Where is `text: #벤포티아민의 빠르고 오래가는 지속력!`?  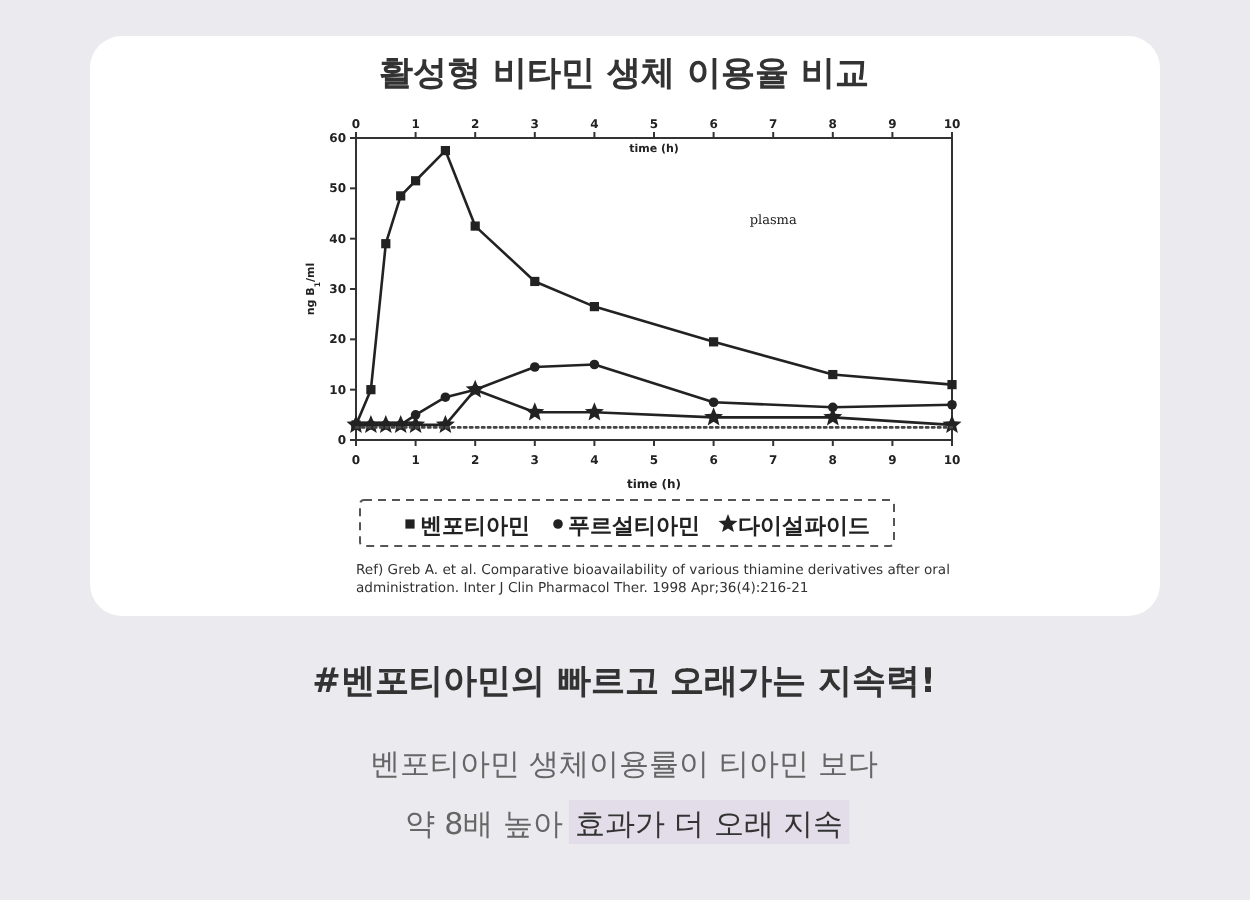 text: #벤포티아민의 빠르고 오래가는 지속력! is located at coordinates (624, 682).